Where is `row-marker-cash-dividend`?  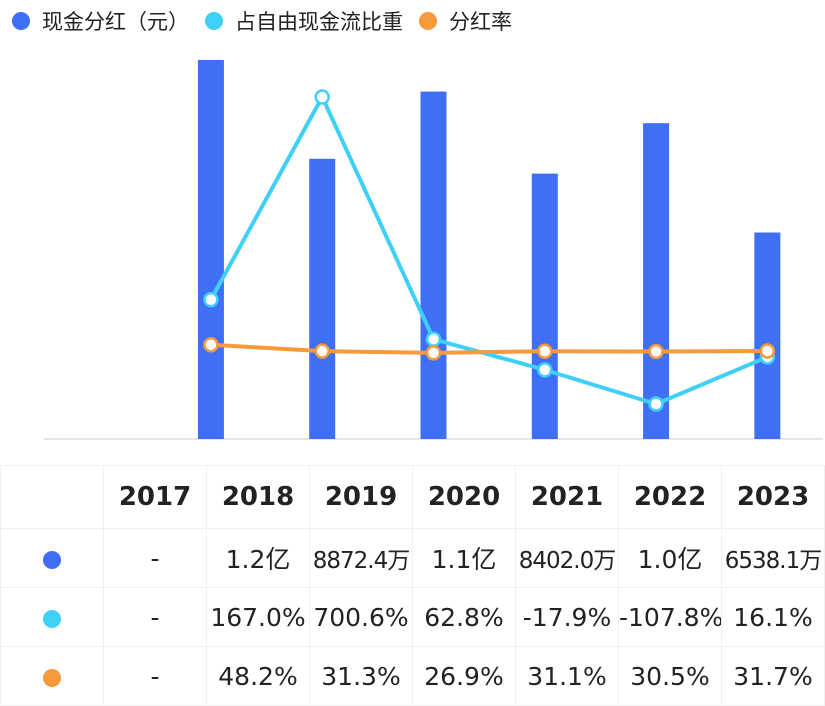 row-marker-cash-dividend is located at coordinates (52, 559).